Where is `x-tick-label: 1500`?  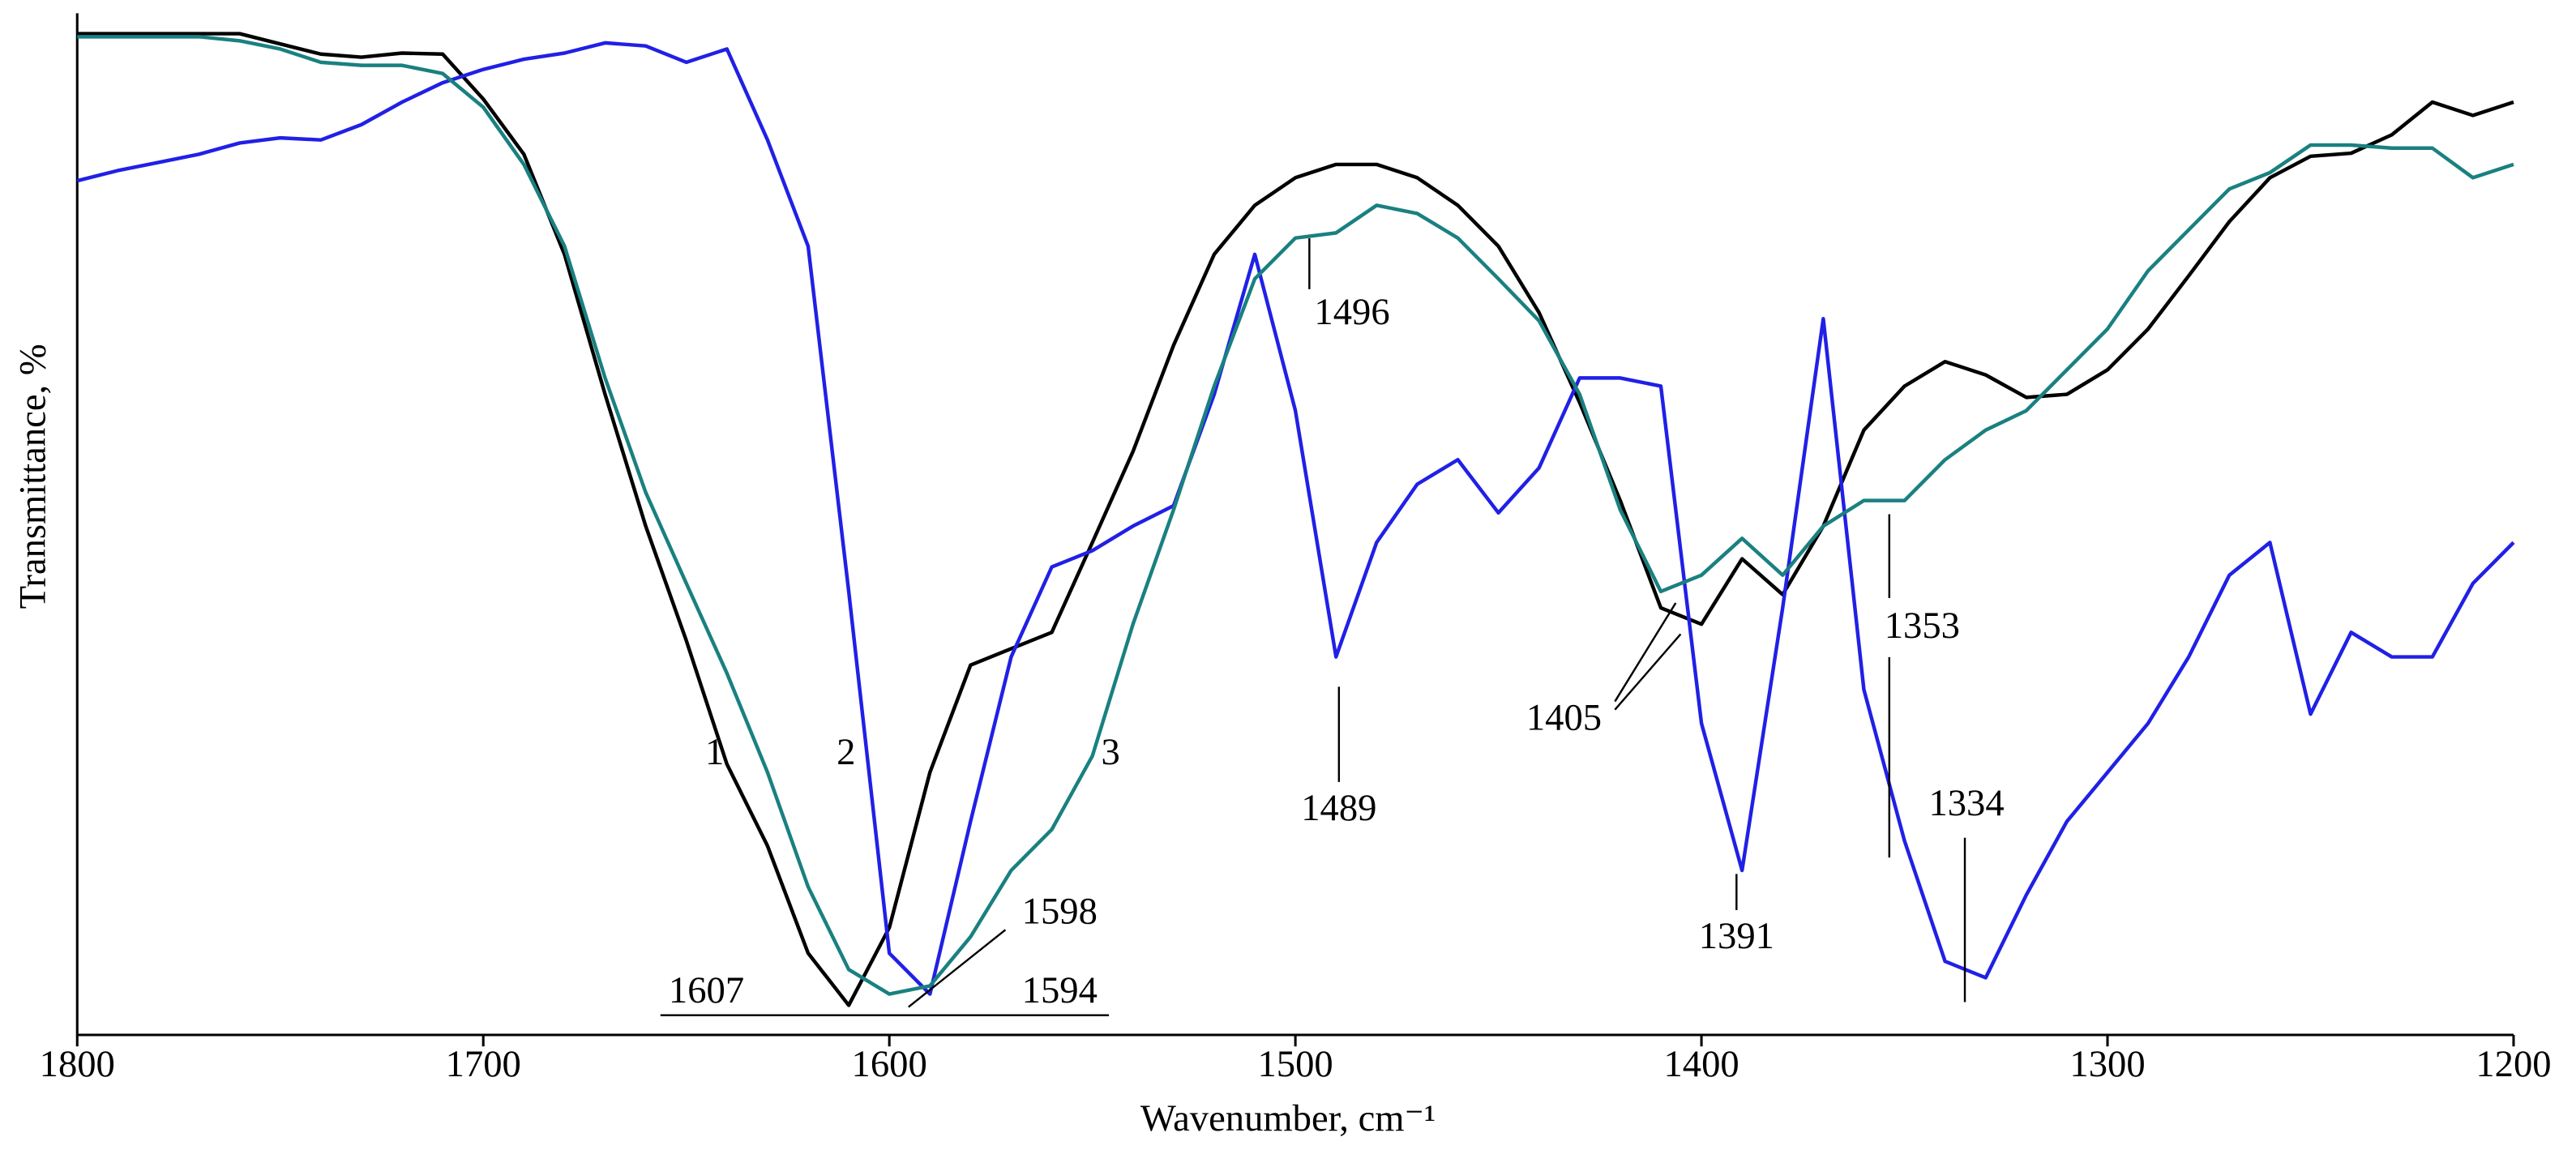
x-tick-label: 1500 is located at coordinates (1295, 1064).